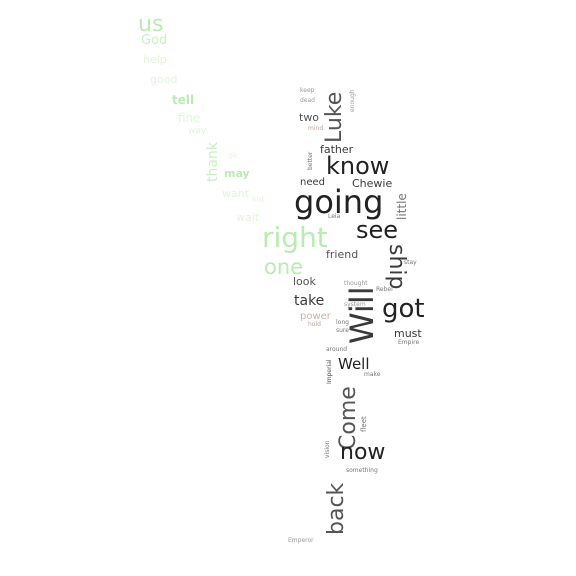 The image size is (576, 576). I want to click on word-know: know, so click(358, 166).